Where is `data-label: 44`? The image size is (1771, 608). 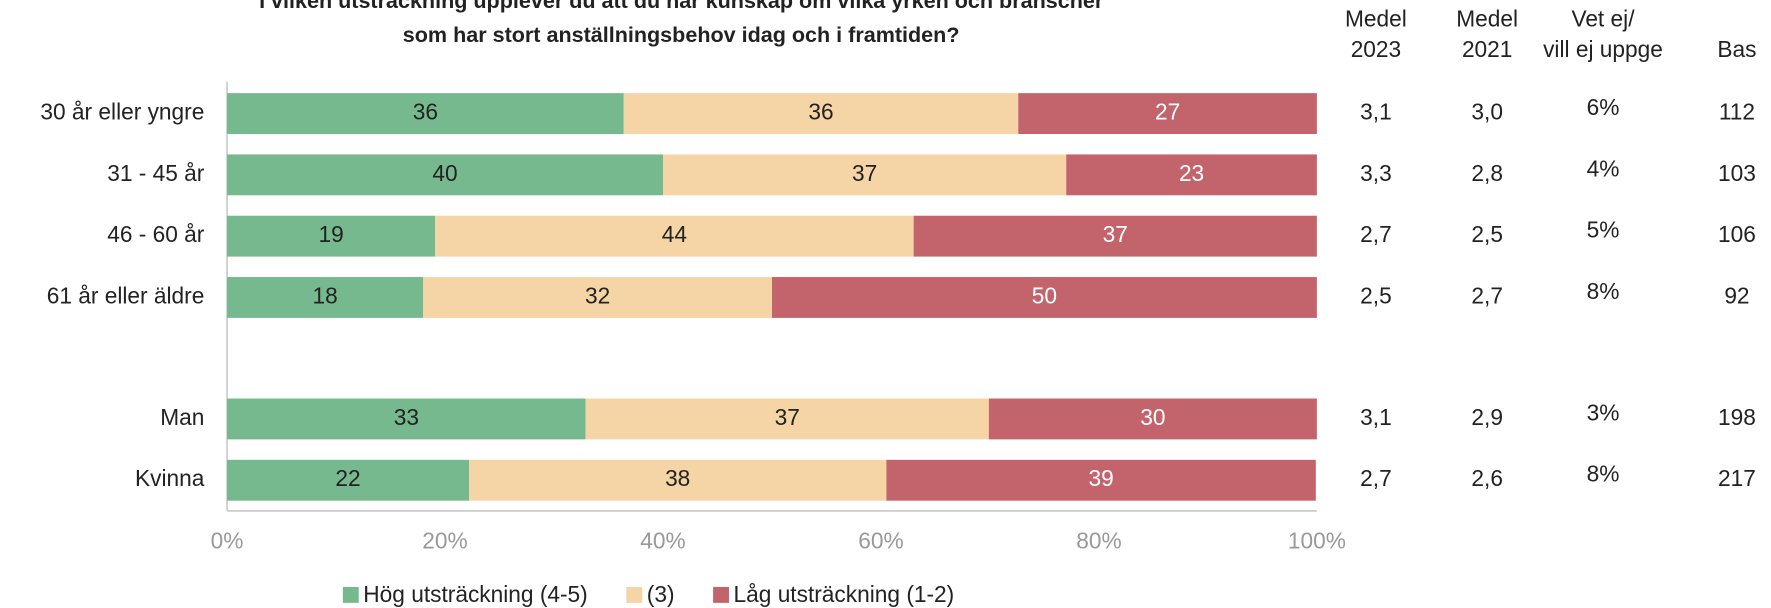 data-label: 44 is located at coordinates (674, 234).